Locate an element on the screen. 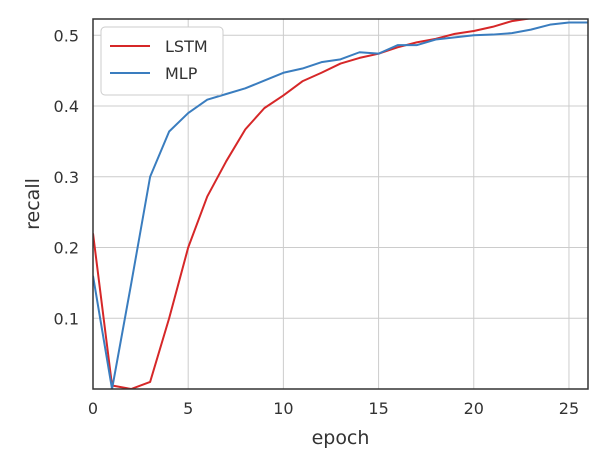 Image resolution: width=608 pixels, height=470 pixels. y-tick-label: 0.3 is located at coordinates (66, 177).